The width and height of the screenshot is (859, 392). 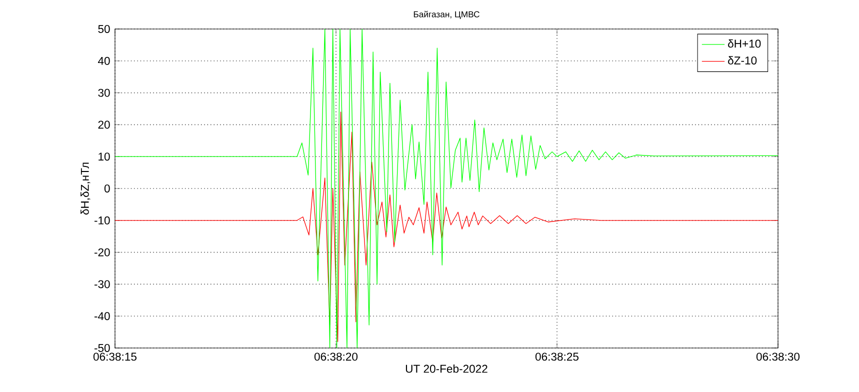 I want to click on y-tick-label: 20, so click(x=104, y=124).